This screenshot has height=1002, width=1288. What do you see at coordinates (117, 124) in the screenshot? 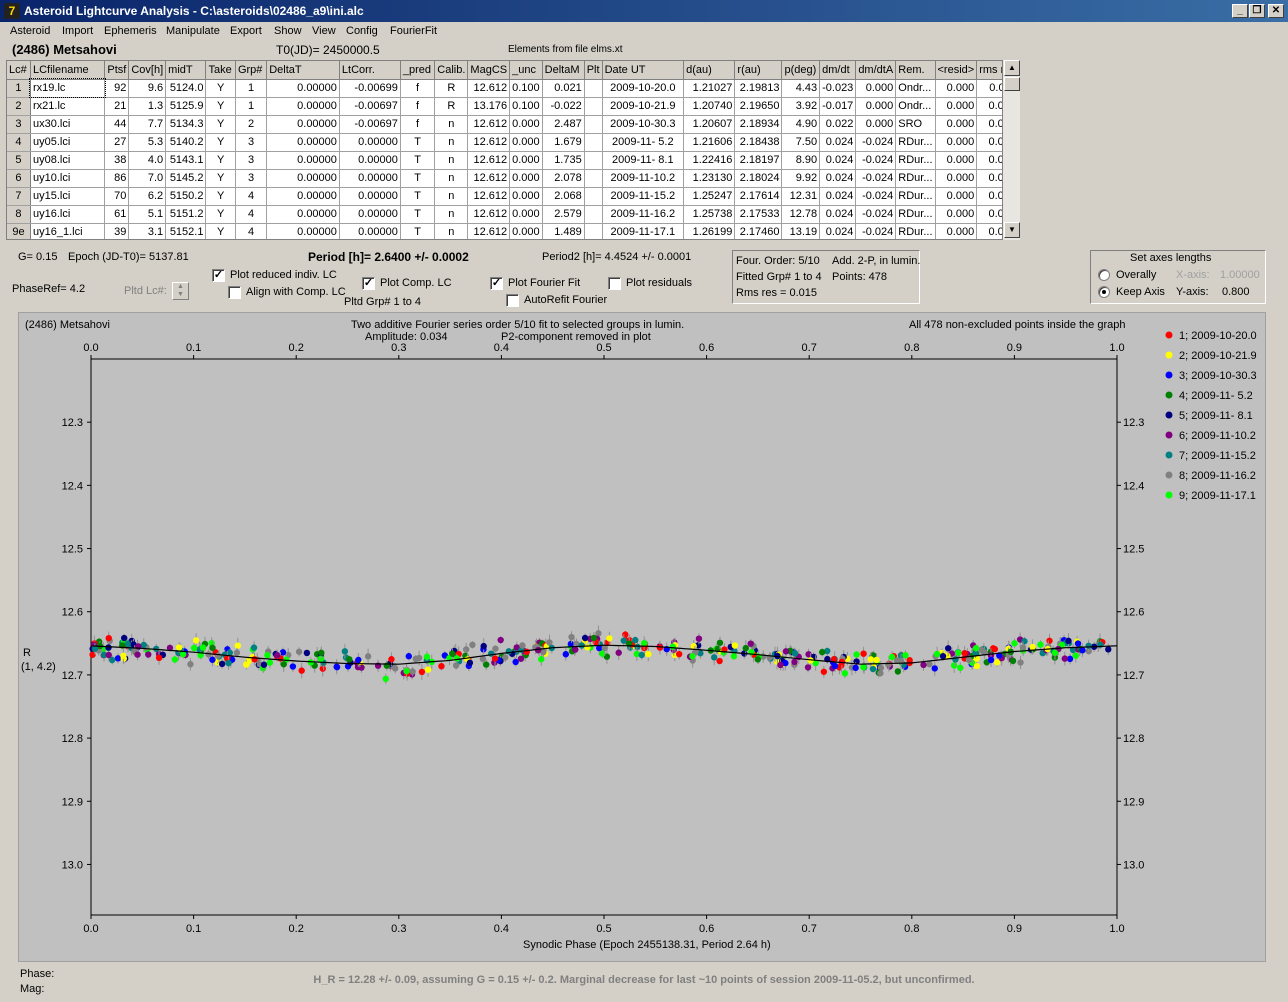
I see `table-cell: 44` at bounding box center [117, 124].